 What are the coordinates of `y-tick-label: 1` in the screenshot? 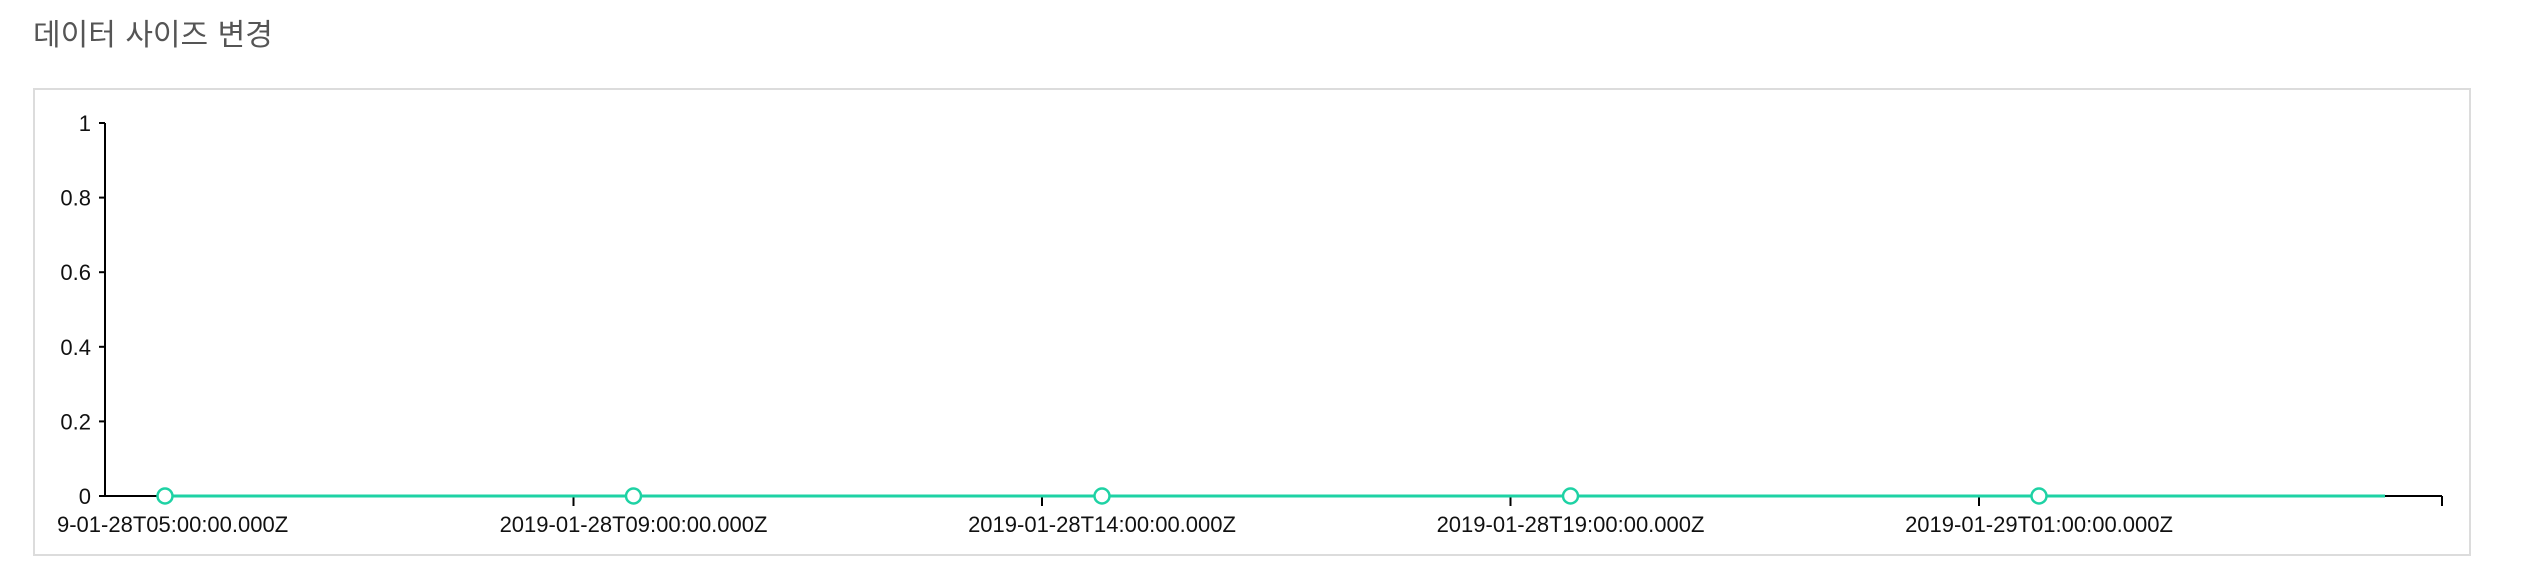 It's located at (85, 123).